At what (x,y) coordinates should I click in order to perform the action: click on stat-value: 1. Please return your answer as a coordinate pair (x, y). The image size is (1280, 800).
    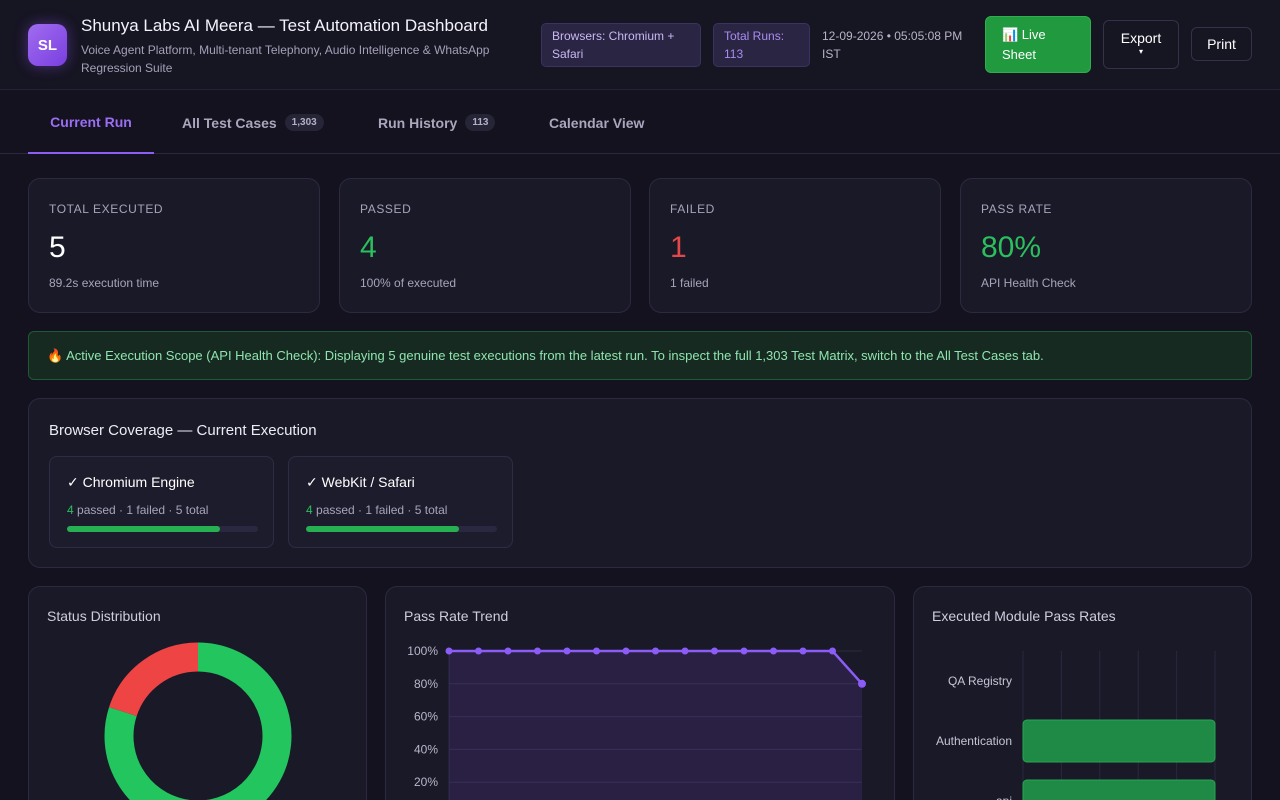
    Looking at the image, I should click on (678, 247).